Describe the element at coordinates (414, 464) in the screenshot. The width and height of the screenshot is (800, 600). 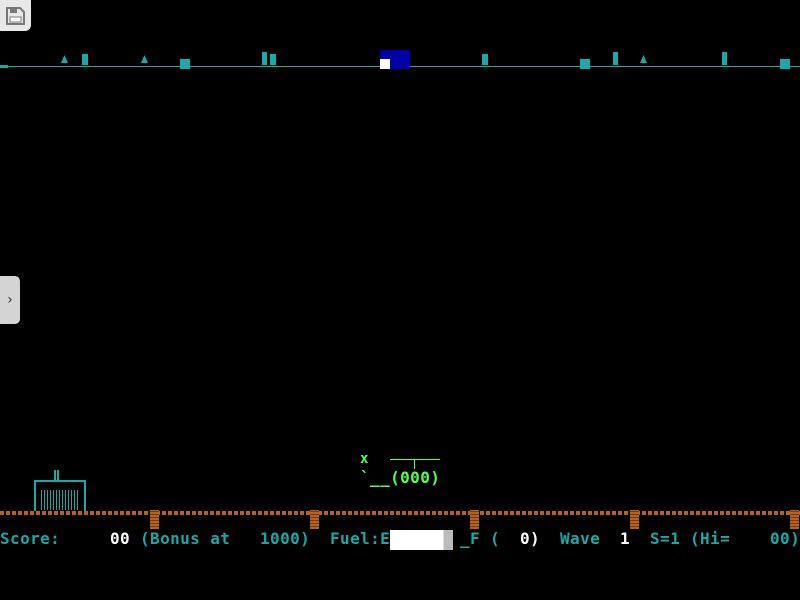
I see `rotor-mast` at that location.